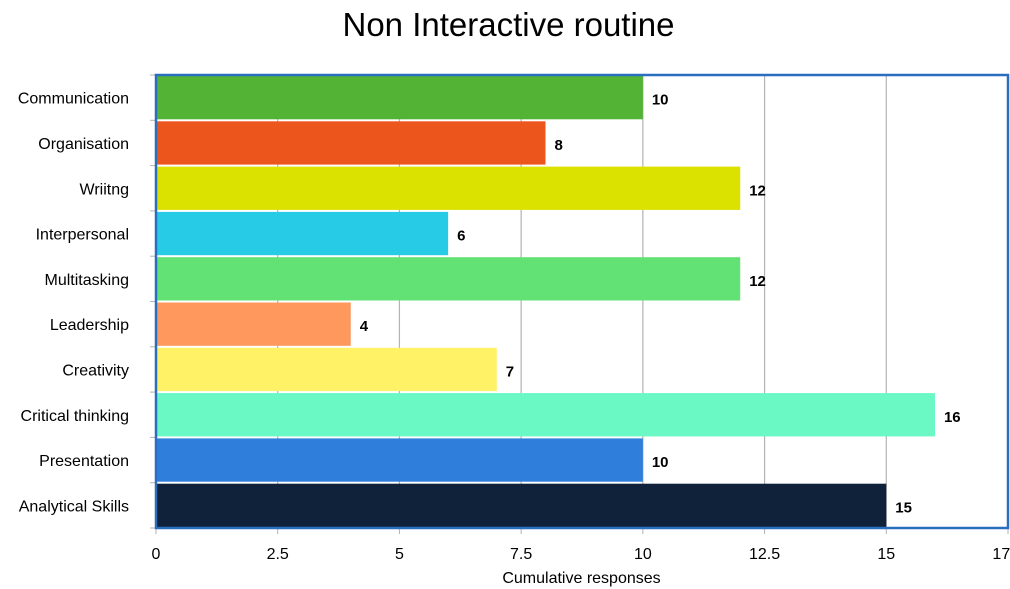 The height and width of the screenshot is (589, 1010). I want to click on data-label: 15, so click(903, 507).